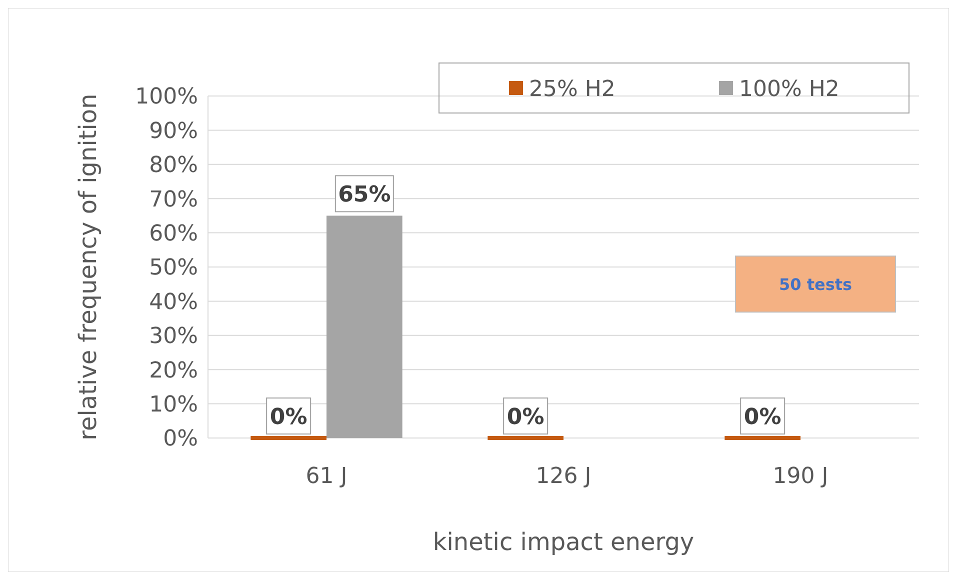 The height and width of the screenshot is (580, 957). I want to click on y-tick-label: 70%, so click(173, 199).